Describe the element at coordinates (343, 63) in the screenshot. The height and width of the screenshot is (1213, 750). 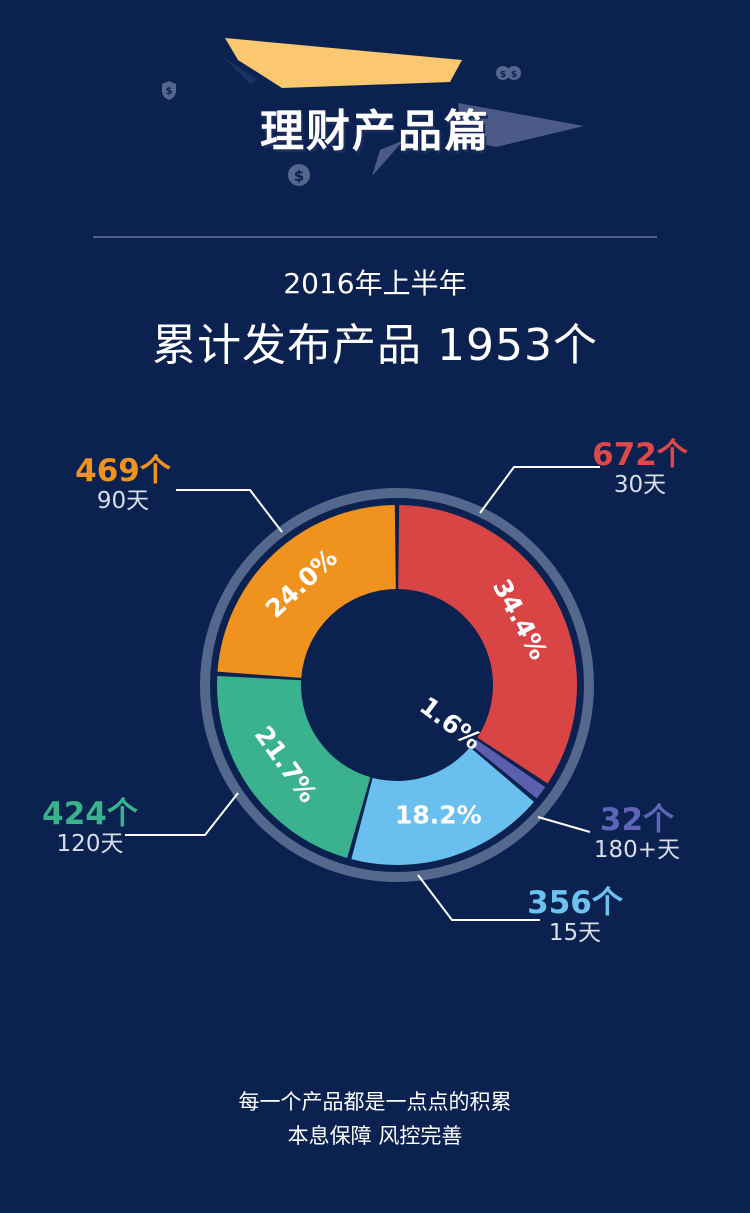
I see `banner-ribbon-yellow` at that location.